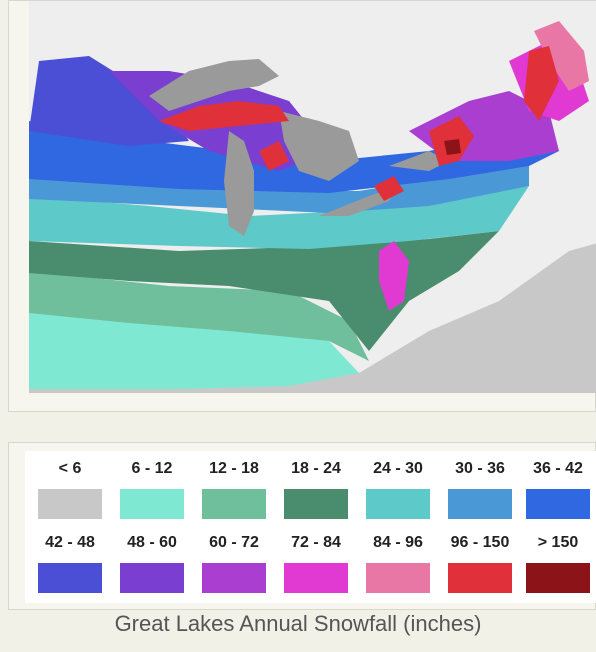 The height and width of the screenshot is (652, 596). I want to click on legend-item: 36 - 42, so click(558, 489).